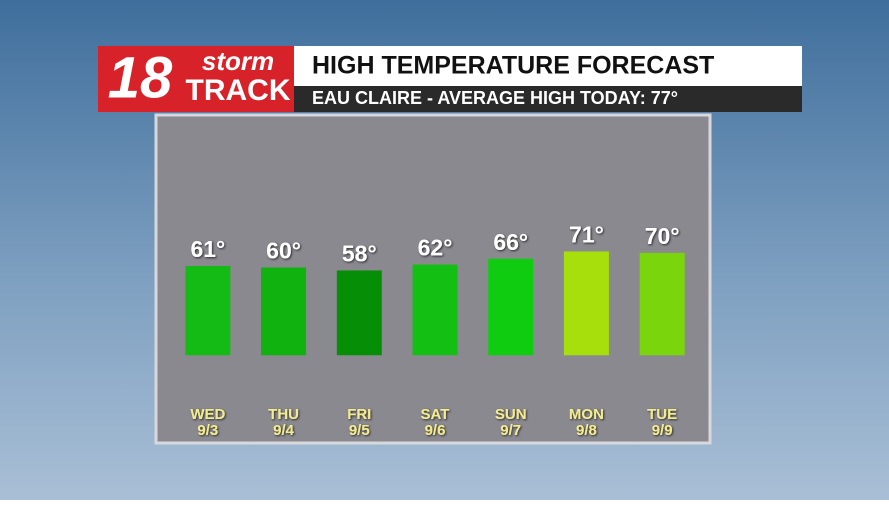 Image resolution: width=889 pixels, height=505 pixels. Describe the element at coordinates (359, 414) in the screenshot. I see `x-tick-label: FRI` at that location.